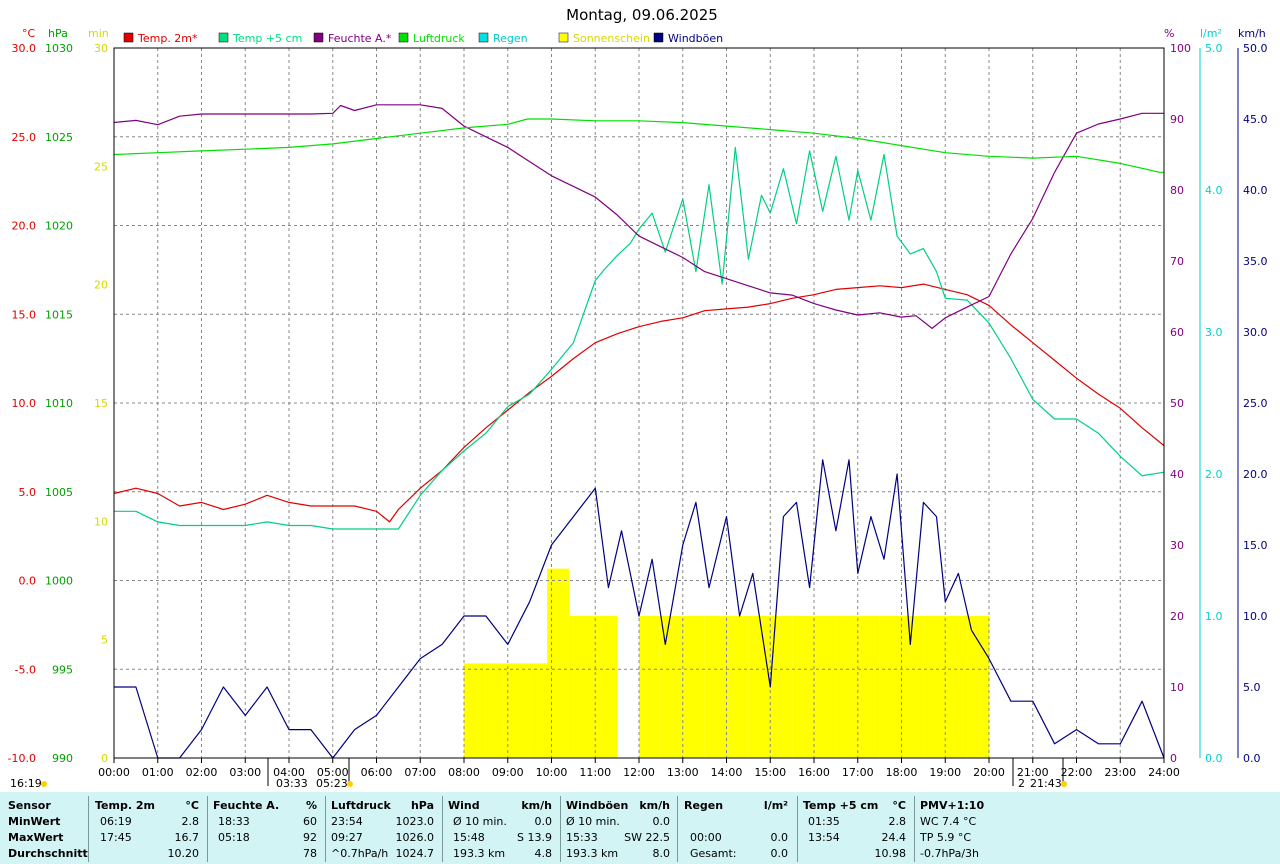  What do you see at coordinates (595, 772) in the screenshot?
I see `time-tick-label: 11:00` at bounding box center [595, 772].